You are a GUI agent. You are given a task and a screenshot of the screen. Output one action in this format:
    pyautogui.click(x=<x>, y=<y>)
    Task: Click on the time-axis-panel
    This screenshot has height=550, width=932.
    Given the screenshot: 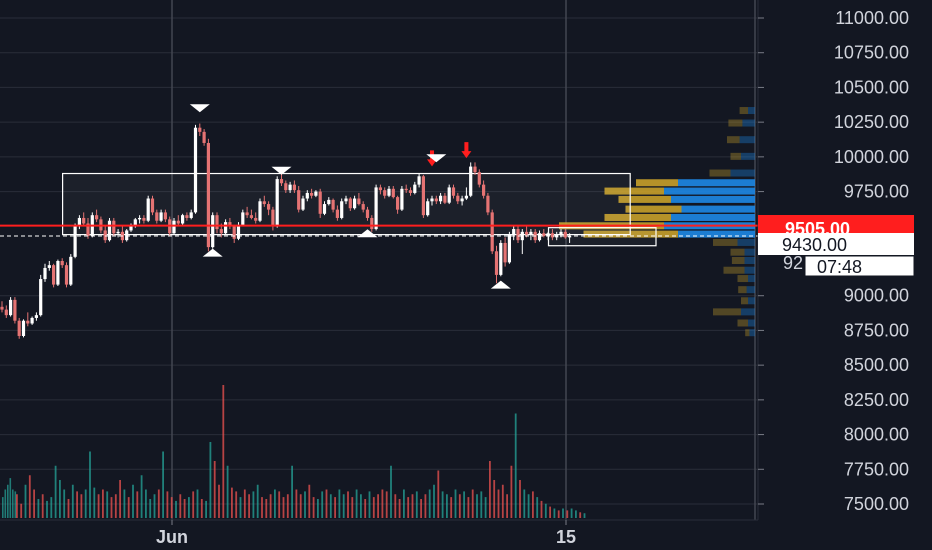 What is the action you would take?
    pyautogui.click(x=379, y=535)
    